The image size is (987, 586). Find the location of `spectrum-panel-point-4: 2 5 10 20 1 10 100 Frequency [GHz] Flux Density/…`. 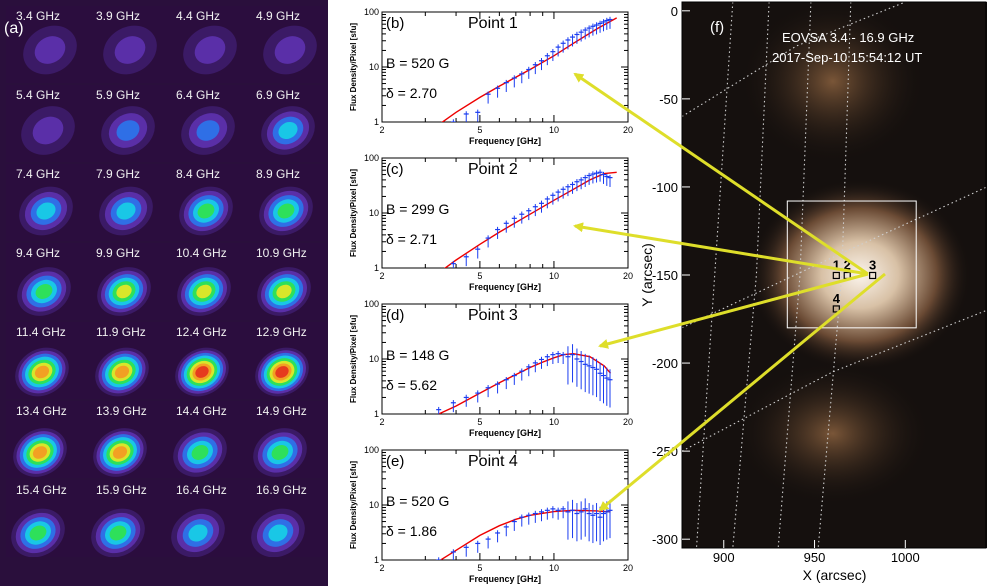

spectrum-panel-point-4: 2 5 10 20 1 10 100 Frequency [GHz] Flux Density/… is located at coordinates (482, 513).